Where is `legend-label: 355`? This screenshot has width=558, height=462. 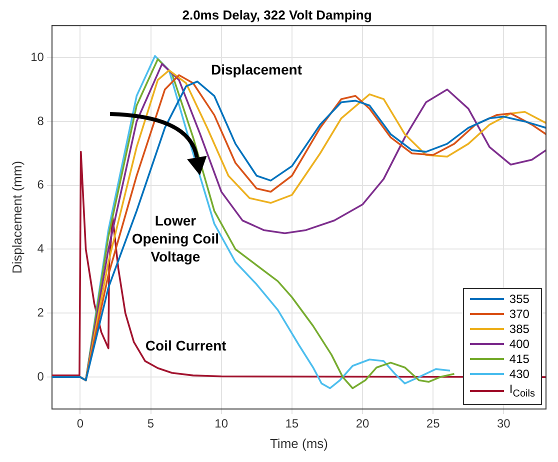 legend-label: 355 is located at coordinates (519, 299).